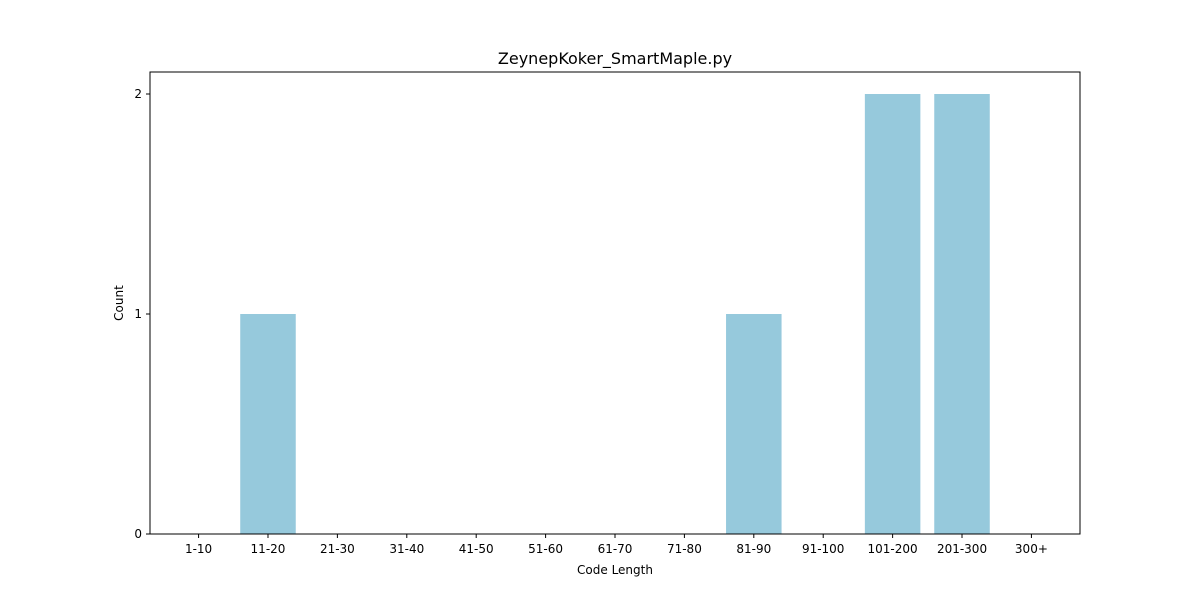 This screenshot has height=604, width=1200. I want to click on y-axis-ticks: 0 1 2, so click(142, 314).